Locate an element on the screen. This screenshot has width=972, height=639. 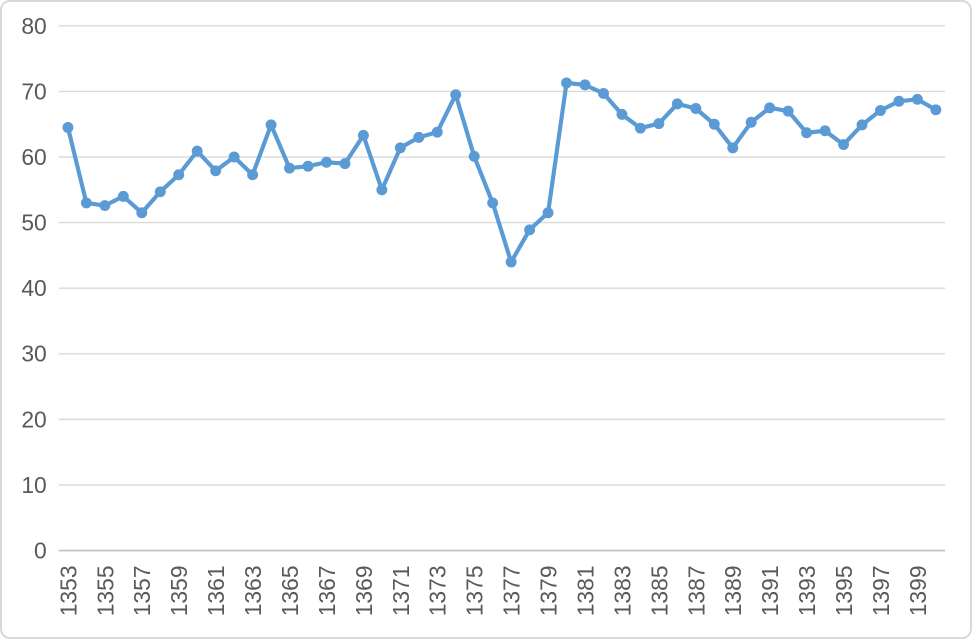
y-tick-label: 40 is located at coordinates (33, 288).